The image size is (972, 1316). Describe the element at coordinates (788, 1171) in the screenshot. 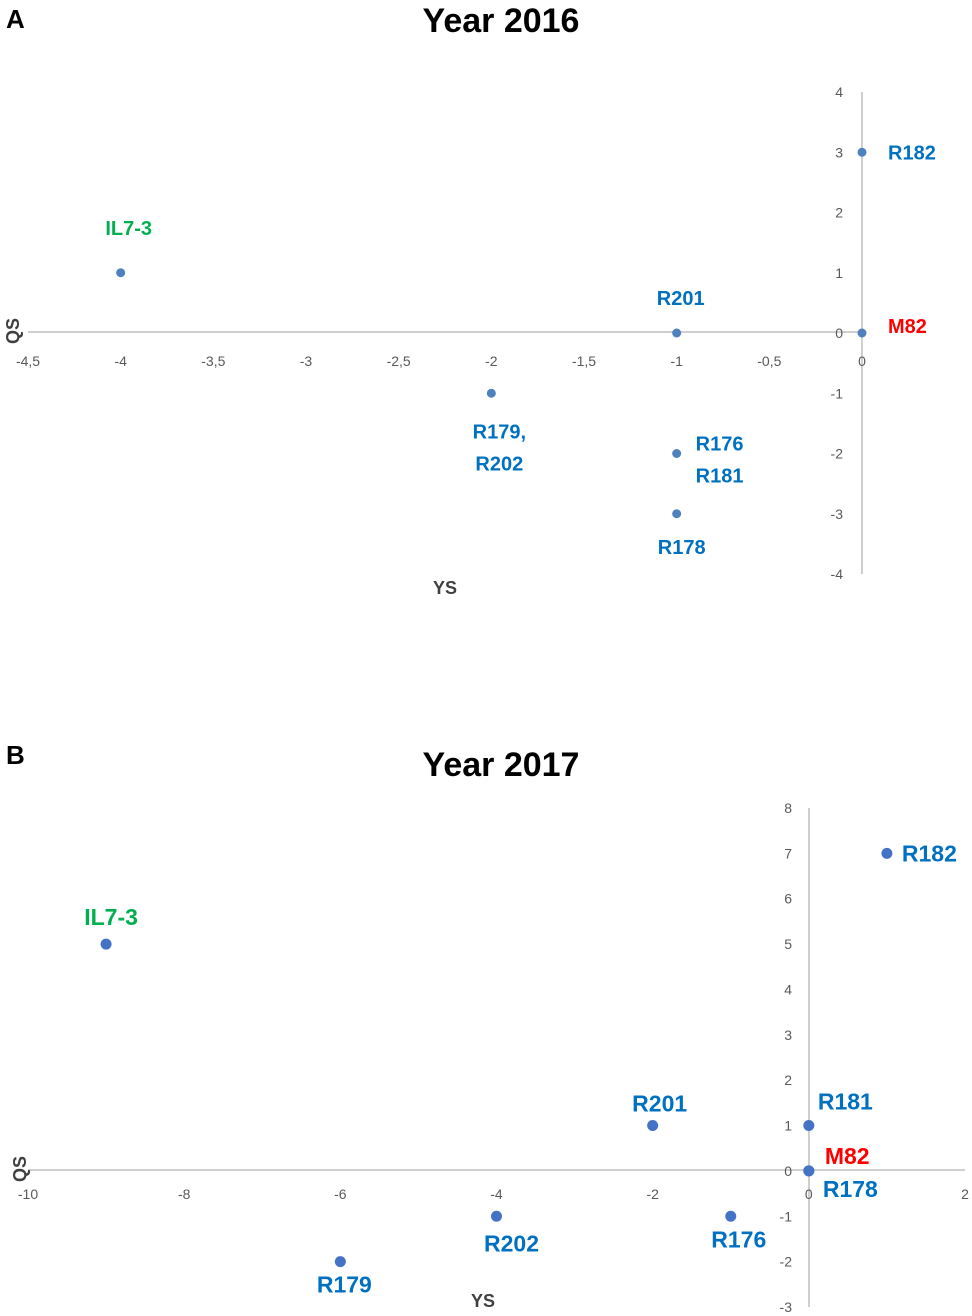

I see `y-tick-label-b-8: 0` at that location.